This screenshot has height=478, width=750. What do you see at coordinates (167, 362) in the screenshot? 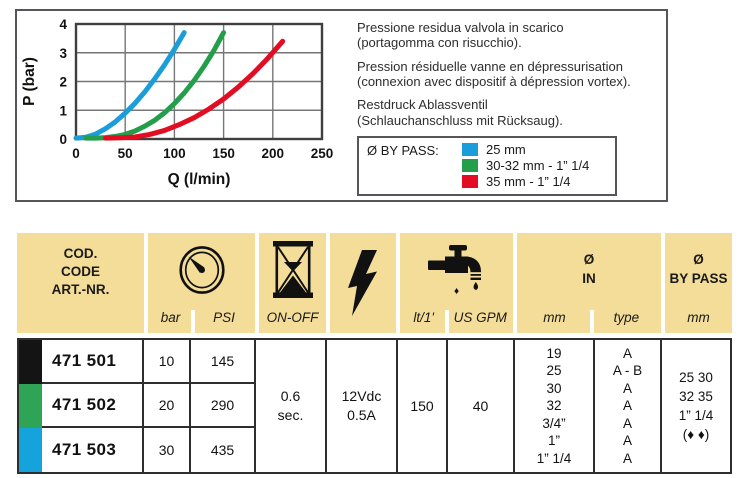
I see `pressure-bar: 10` at bounding box center [167, 362].